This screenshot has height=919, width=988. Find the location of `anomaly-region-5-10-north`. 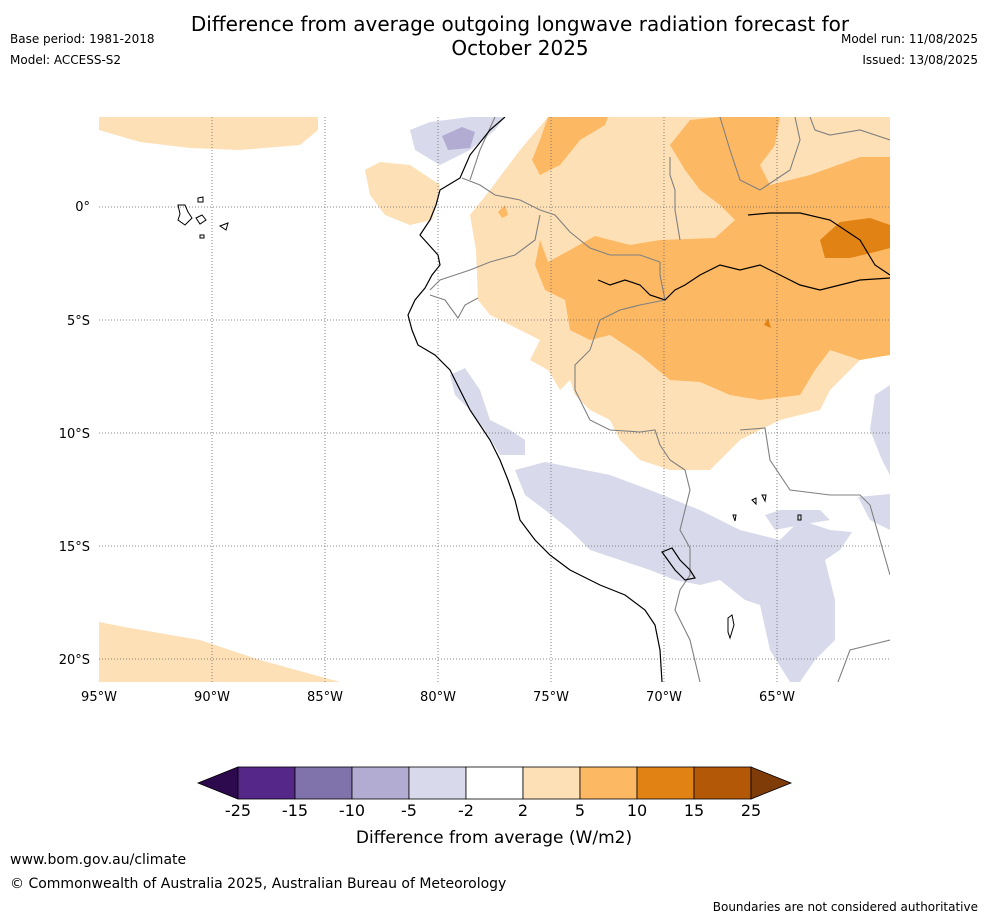

anomaly-region-5-10-north is located at coordinates (780, 168).